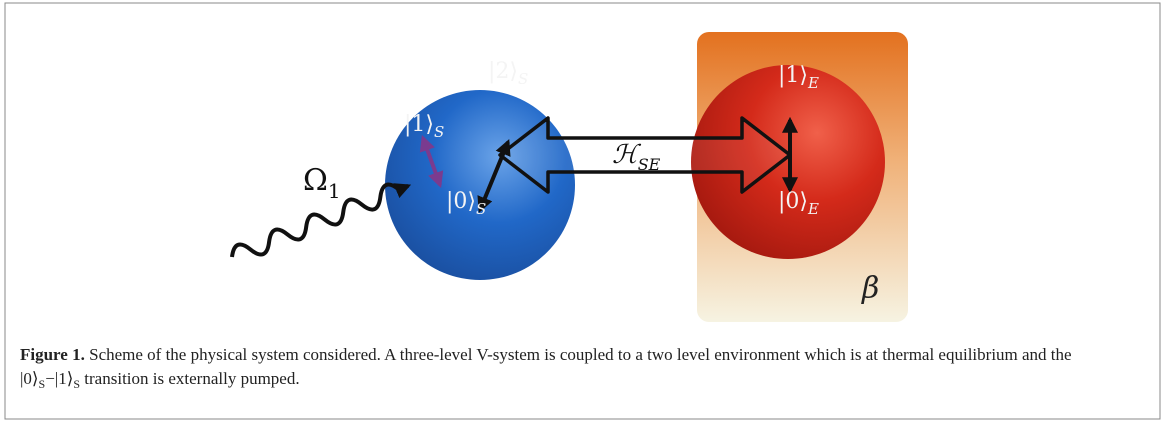  What do you see at coordinates (59, 378) in the screenshot?
I see `caption-part: −|1⟩` at bounding box center [59, 378].